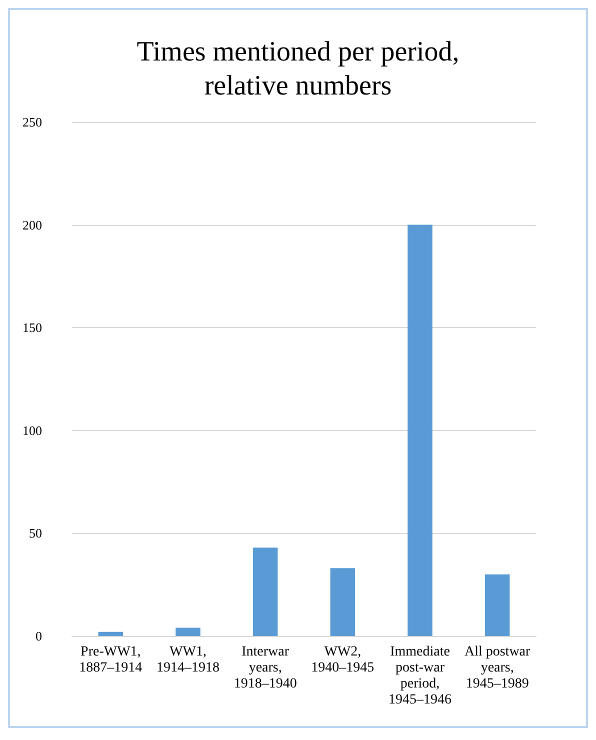 The width and height of the screenshot is (596, 740). What do you see at coordinates (188, 660) in the screenshot?
I see `x-tick-label: WW1, 1914–1918` at bounding box center [188, 660].